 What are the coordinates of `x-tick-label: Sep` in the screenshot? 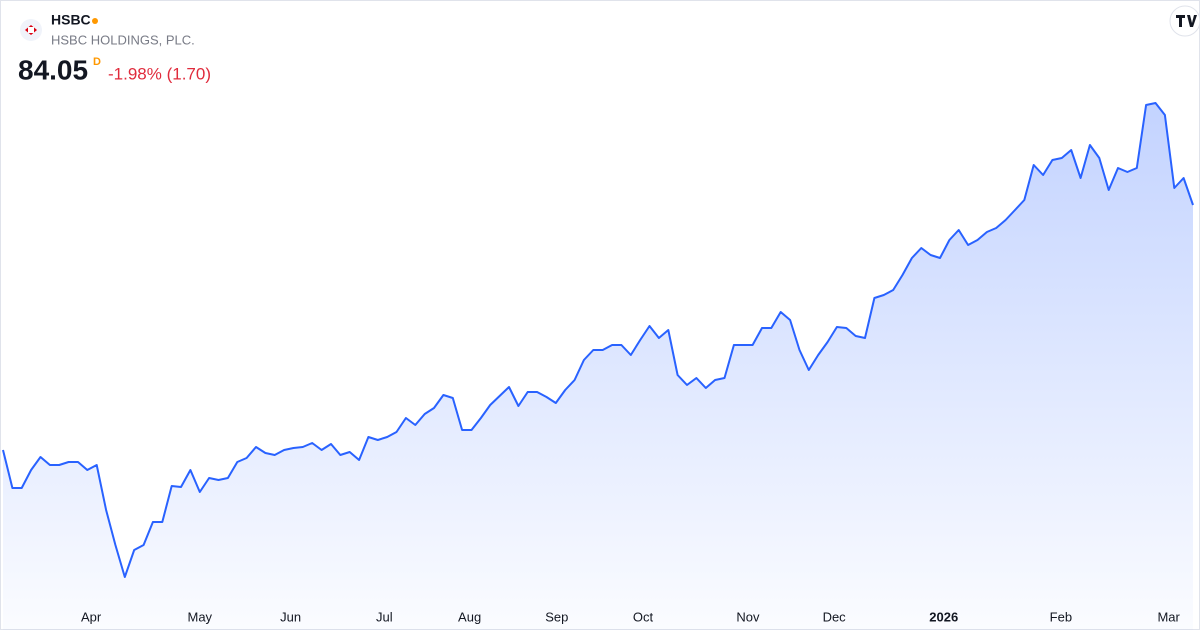 It's located at (556, 616).